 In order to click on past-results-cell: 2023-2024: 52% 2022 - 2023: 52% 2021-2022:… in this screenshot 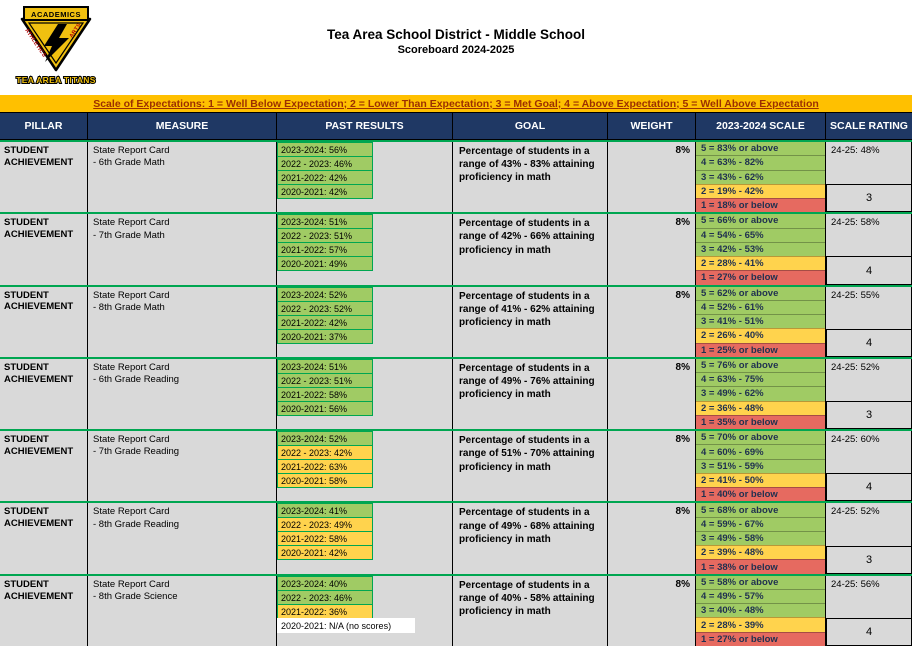, I will do `click(365, 321)`.